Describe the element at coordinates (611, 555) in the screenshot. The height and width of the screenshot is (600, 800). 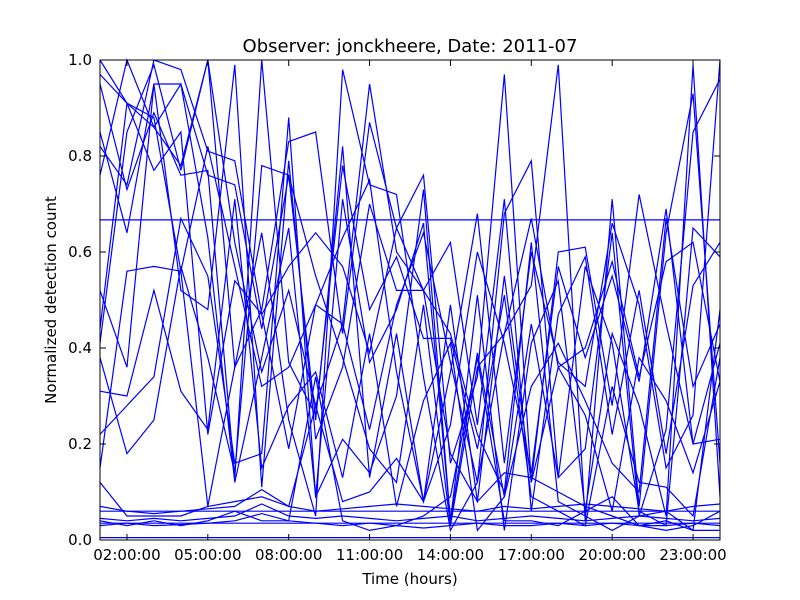
I see `x-tick-label: 20:00:00` at that location.